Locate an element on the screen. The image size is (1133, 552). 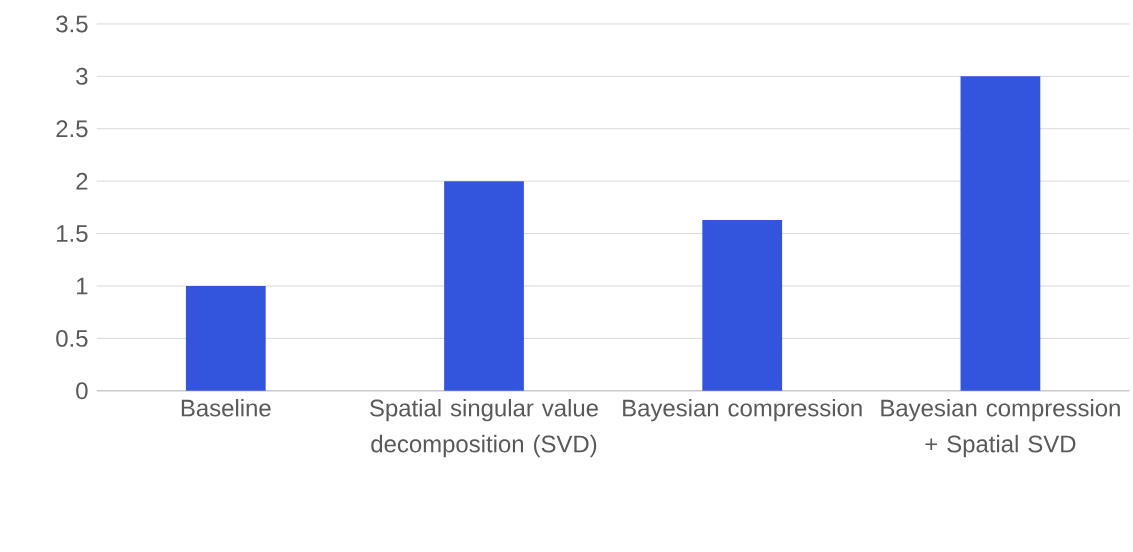
y-tick-label: 2.5 is located at coordinates (72, 129).